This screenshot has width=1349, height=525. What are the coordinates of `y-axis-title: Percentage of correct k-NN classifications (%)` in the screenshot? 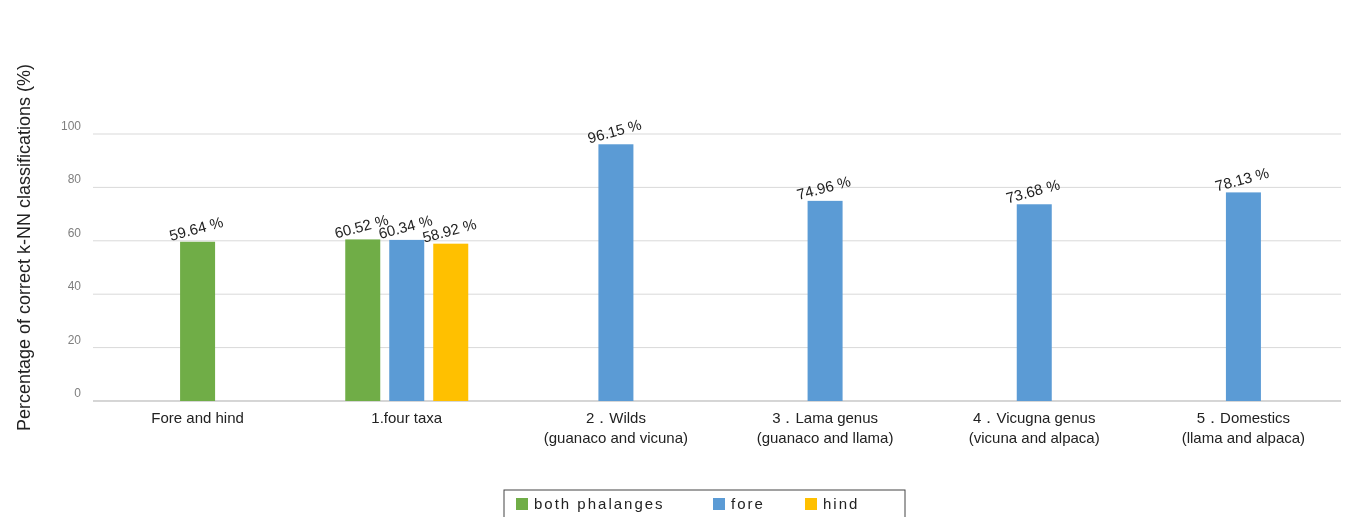 It's located at (24, 247).